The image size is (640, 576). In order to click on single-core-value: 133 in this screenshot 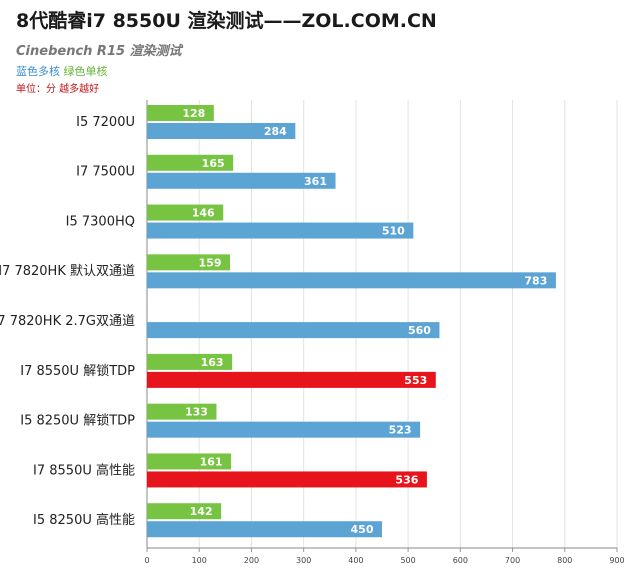, I will do `click(196, 412)`.